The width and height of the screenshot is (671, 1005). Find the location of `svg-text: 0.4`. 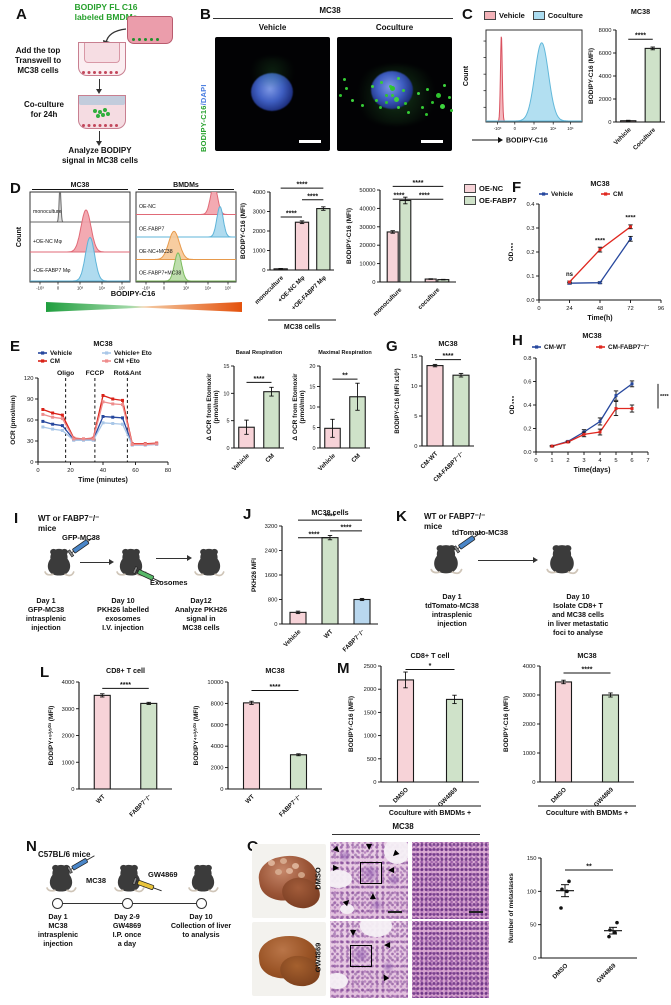

svg-text: 0.4 is located at coordinates (527, 406).